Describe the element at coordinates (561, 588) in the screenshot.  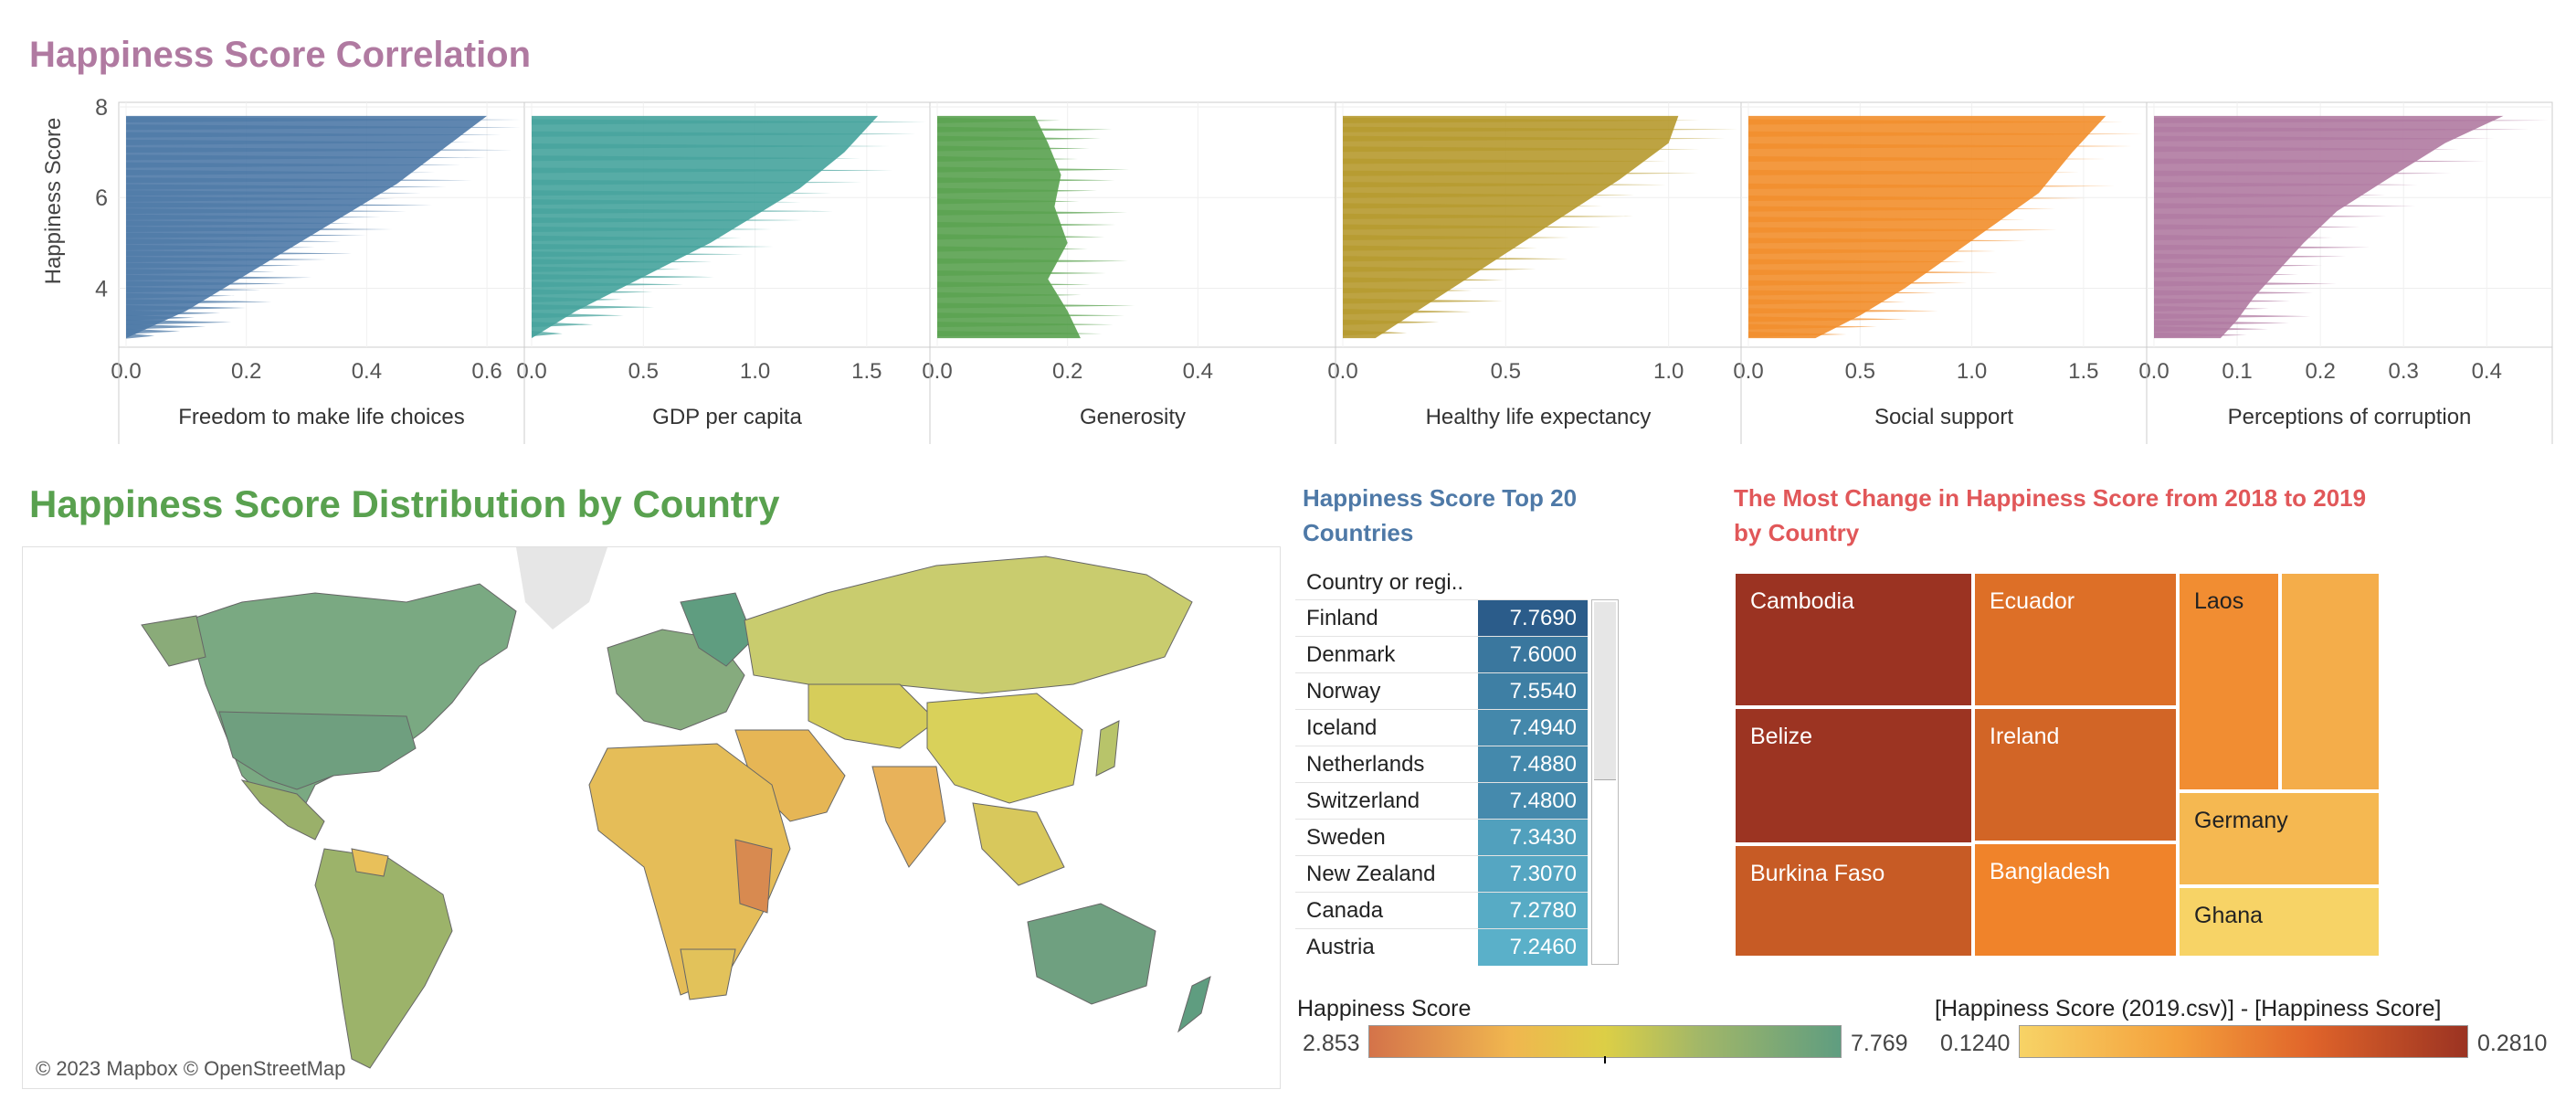
I see `map-region-greenland` at that location.